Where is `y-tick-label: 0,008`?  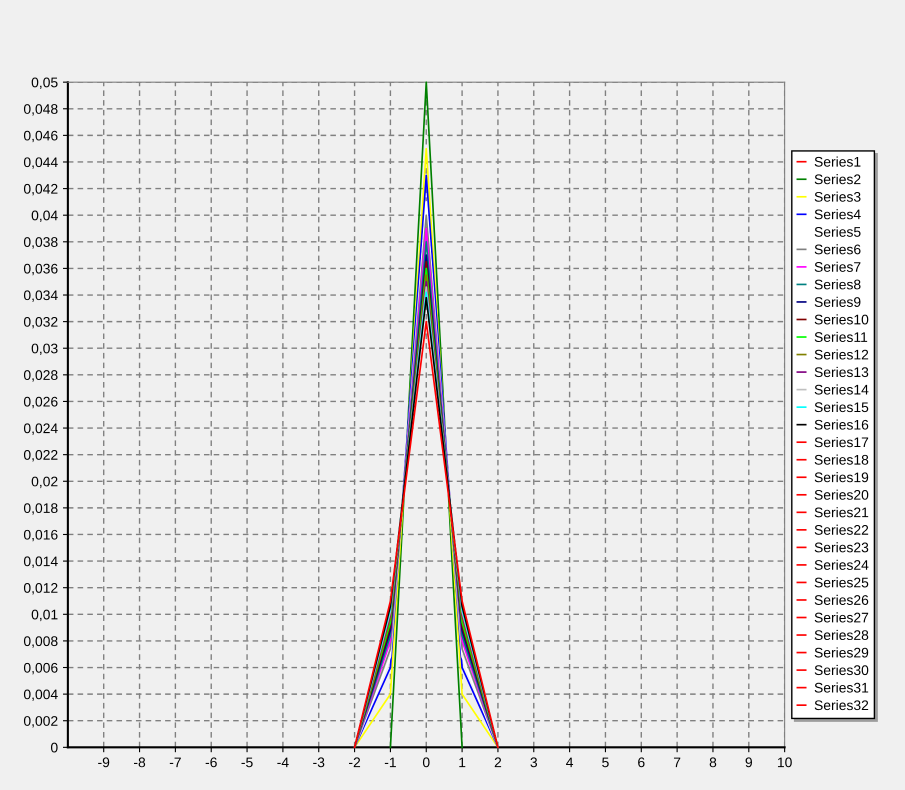
y-tick-label: 0,008 is located at coordinates (41, 642).